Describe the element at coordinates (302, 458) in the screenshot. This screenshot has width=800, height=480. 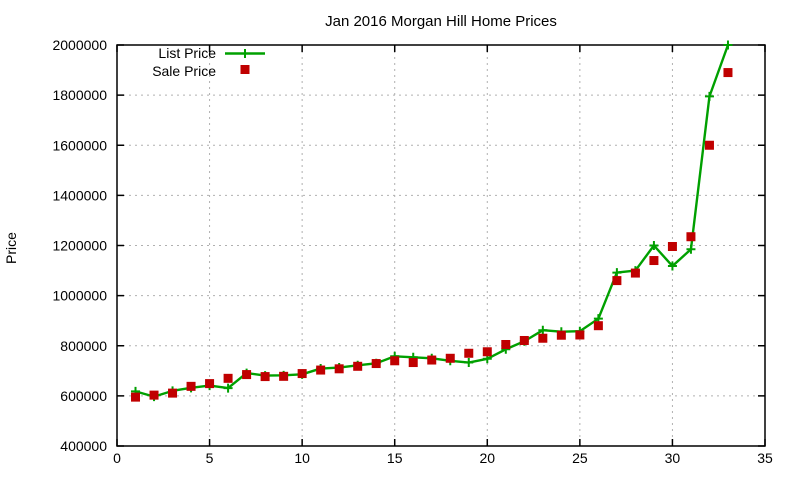
I see `x-tick-label-10: 10` at that location.